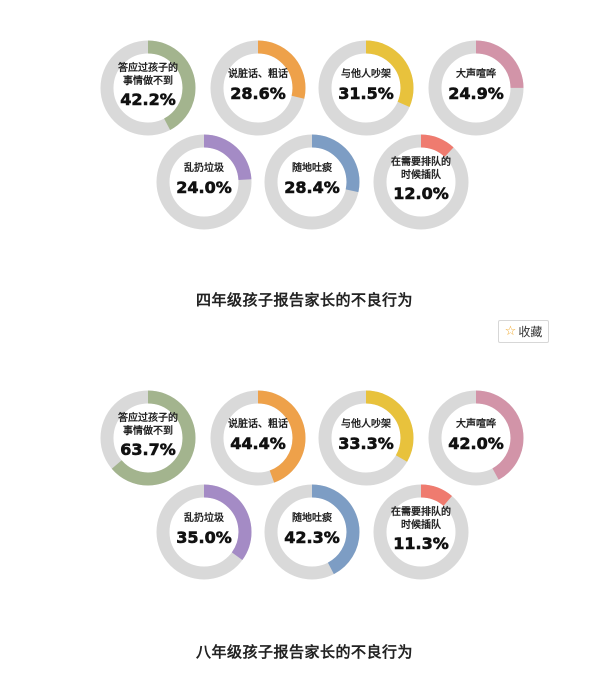 Image resolution: width=609 pixels, height=675 pixels. Describe the element at coordinates (304, 300) in the screenshot. I see `chart-title-grade4: 四年级孩子报告家长的不良行为` at that location.